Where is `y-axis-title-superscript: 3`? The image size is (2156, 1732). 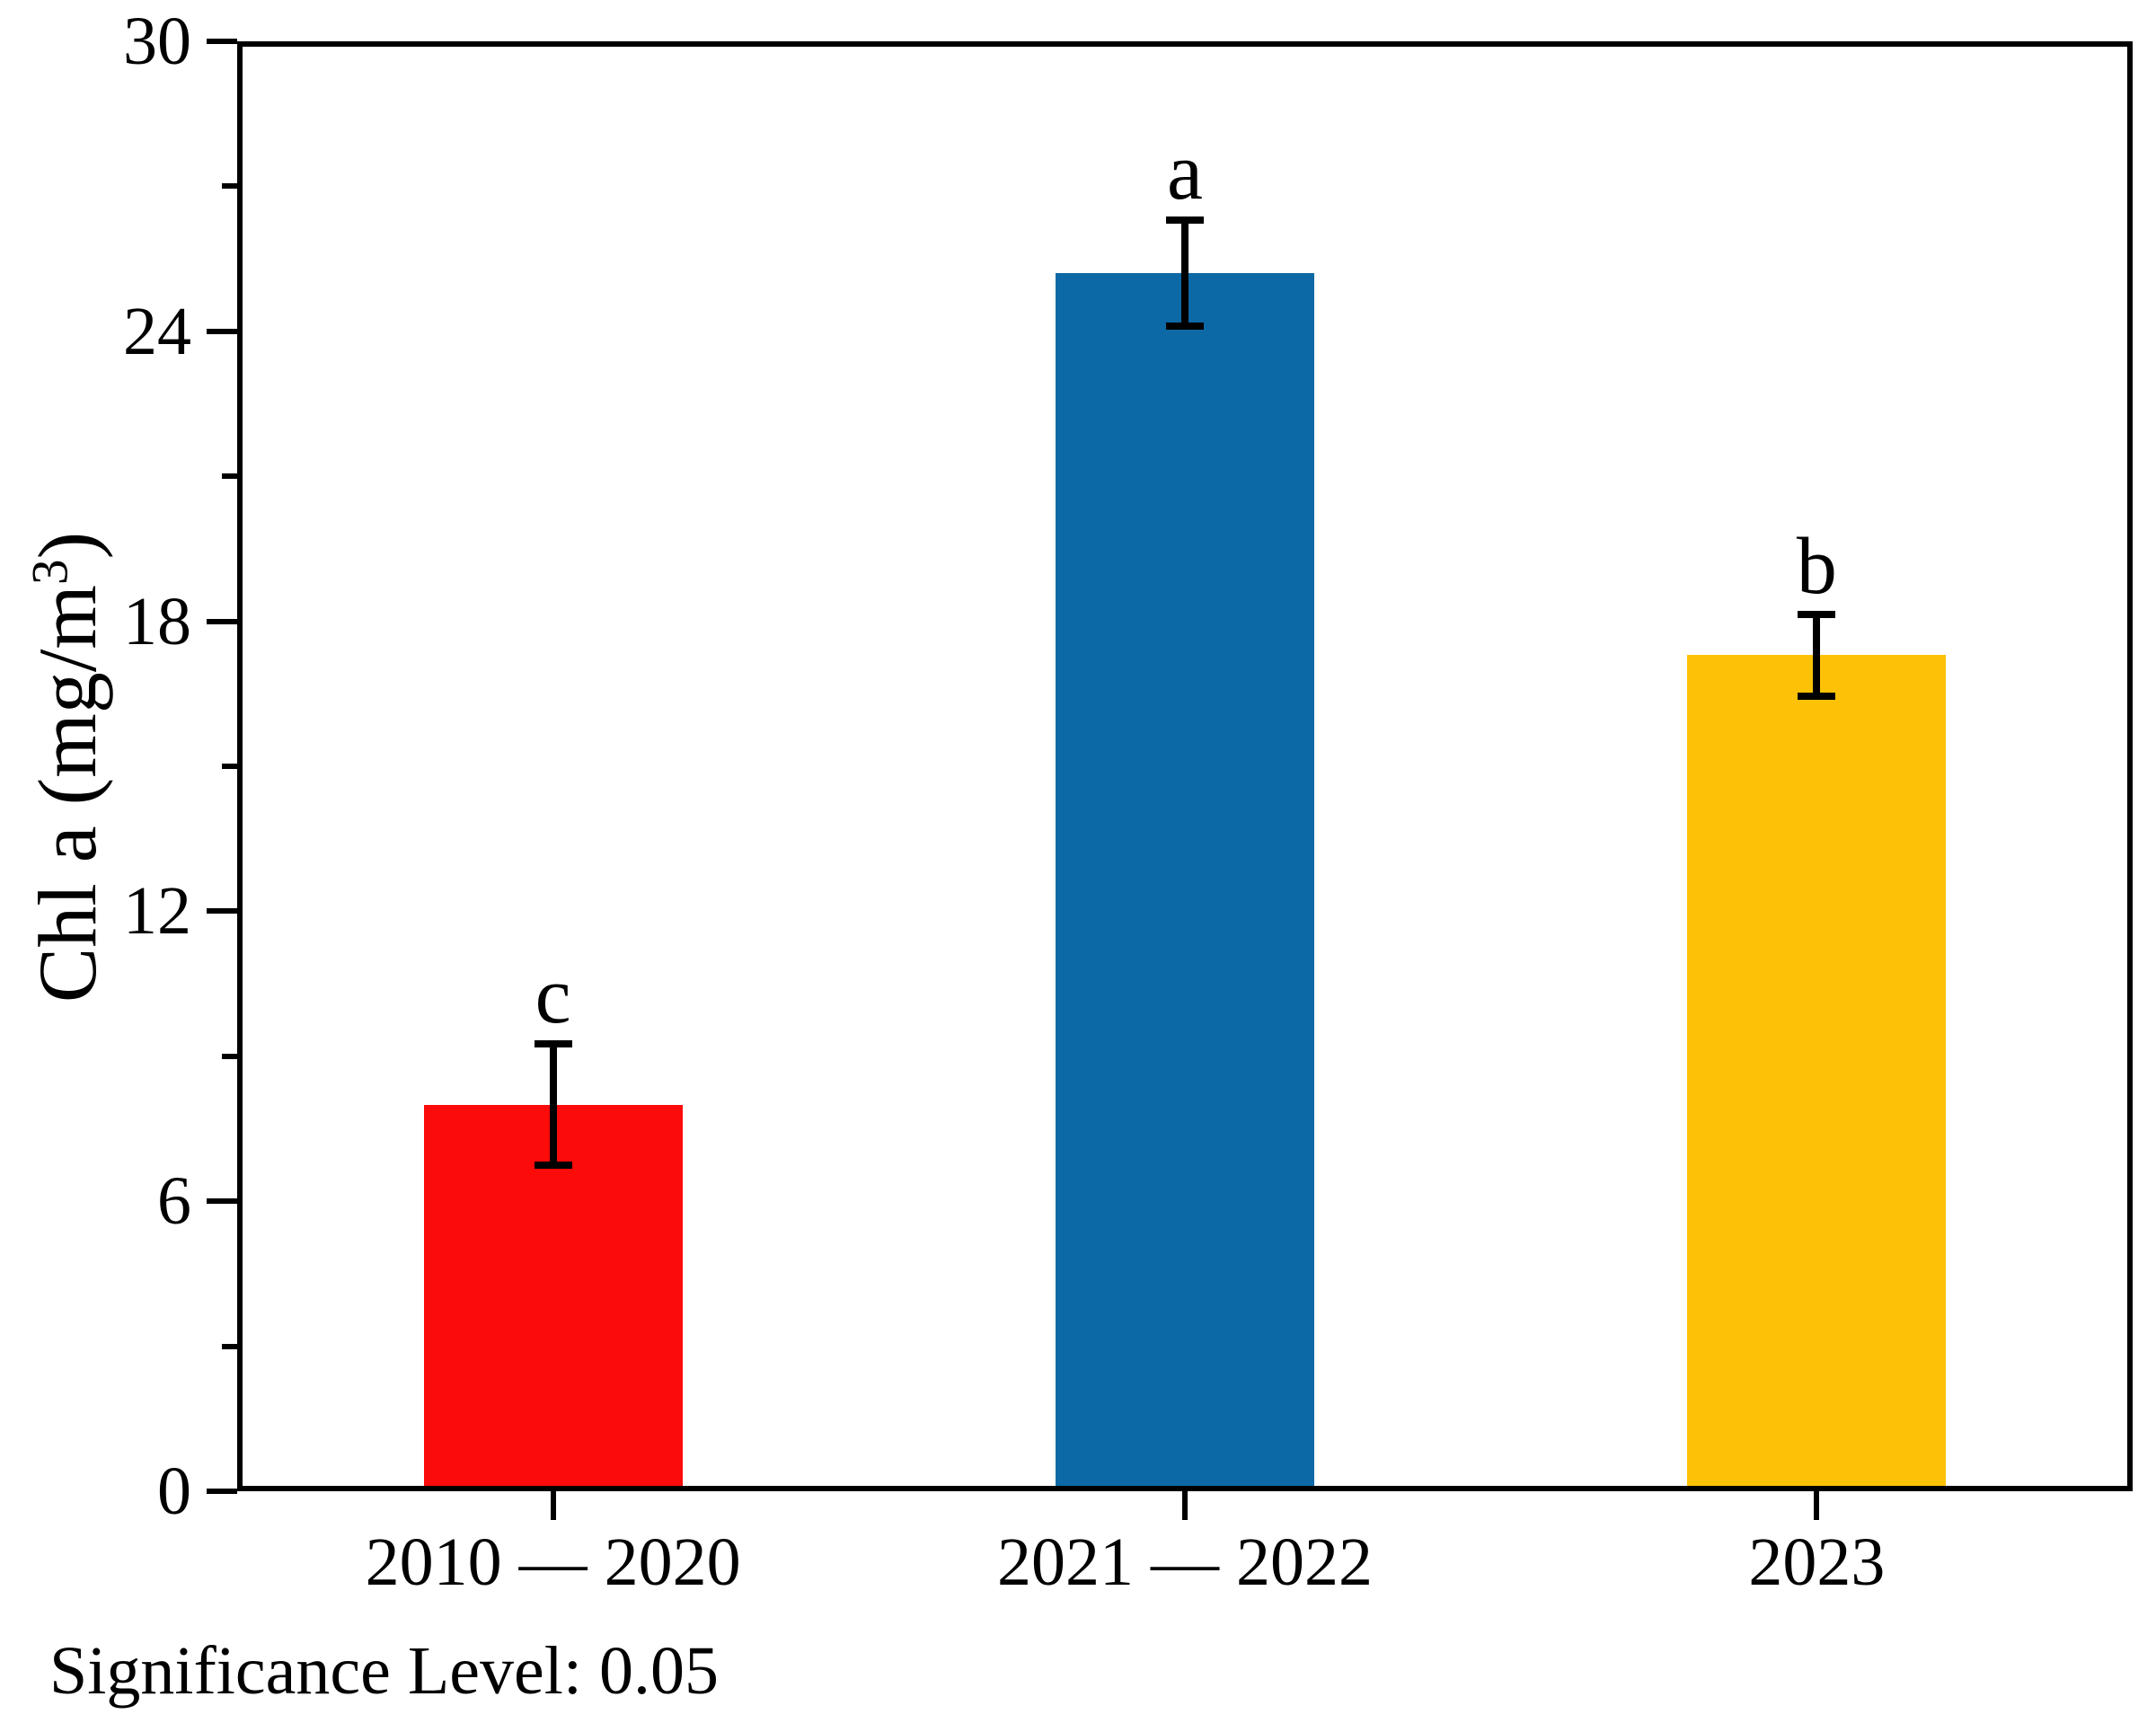
y-axis-title-superscript: 3 is located at coordinates (51, 573).